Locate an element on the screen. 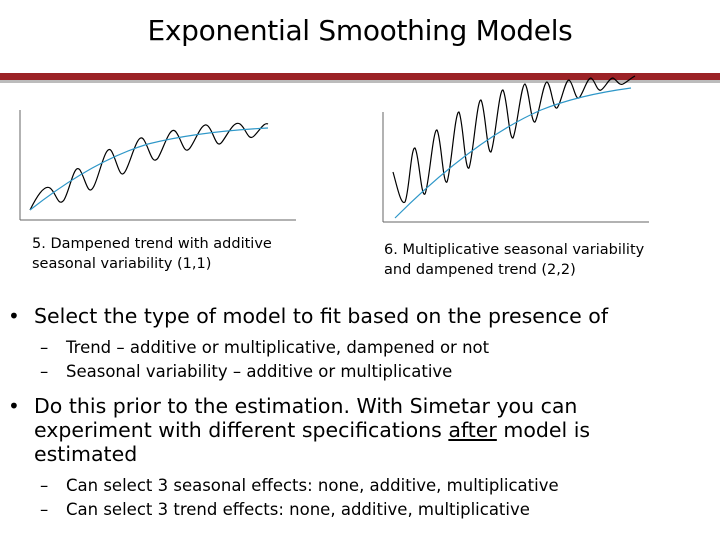 This screenshot has height=540, width=720. figure1-caption-line2: seasonal variability (1,1) is located at coordinates (122, 264).